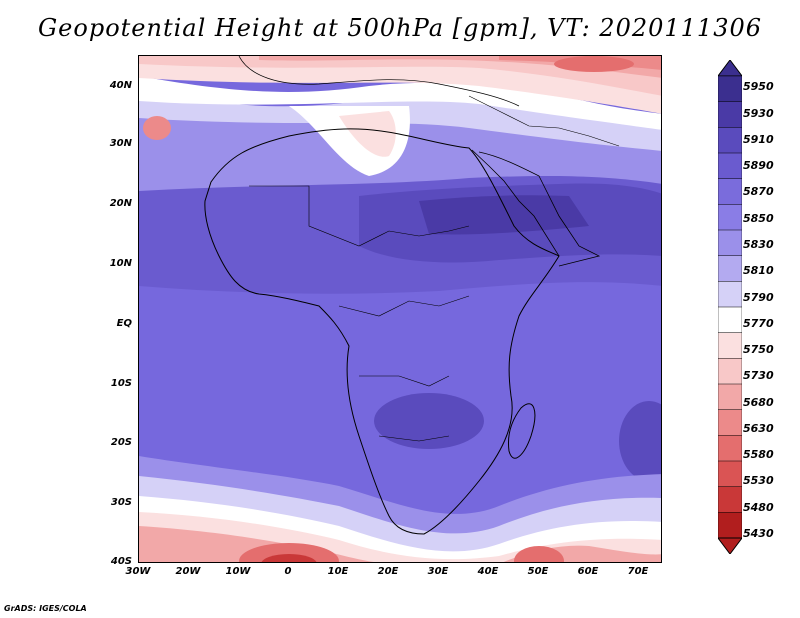  I want to click on colorbar-label: 5580, so click(758, 454).